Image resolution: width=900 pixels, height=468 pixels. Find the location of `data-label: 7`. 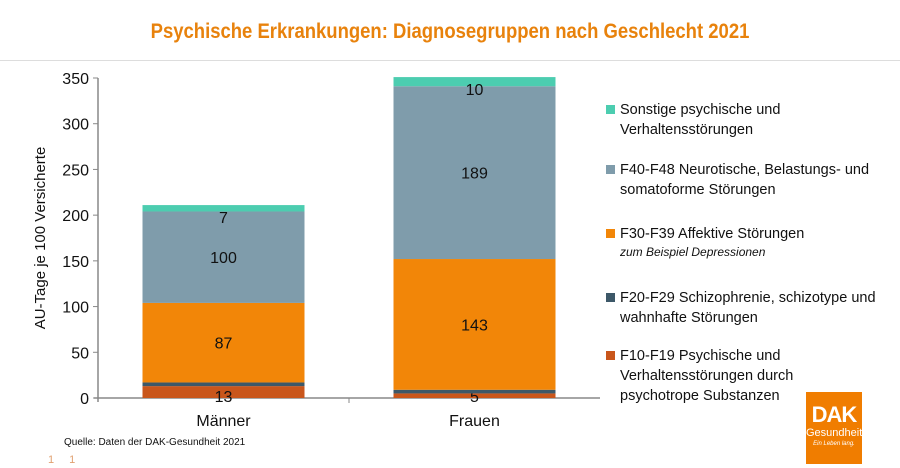

data-label: 7 is located at coordinates (223, 218).